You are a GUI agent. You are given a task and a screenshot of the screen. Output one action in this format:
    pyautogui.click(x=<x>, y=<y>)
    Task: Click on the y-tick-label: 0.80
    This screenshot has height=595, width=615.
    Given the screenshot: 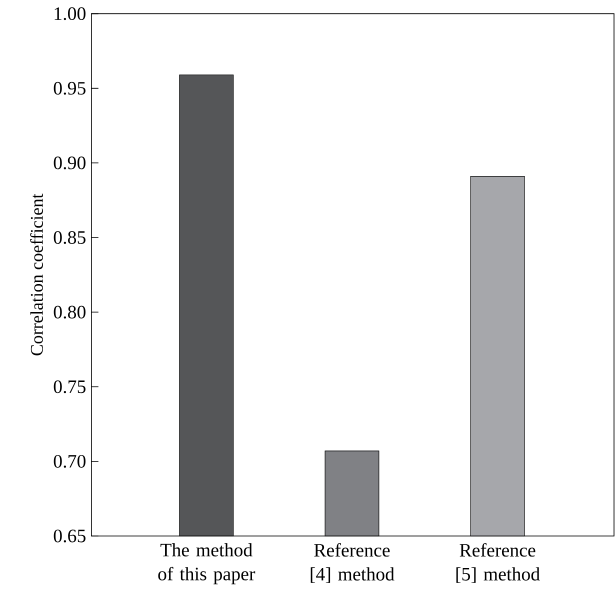 What is the action you would take?
    pyautogui.click(x=70, y=312)
    